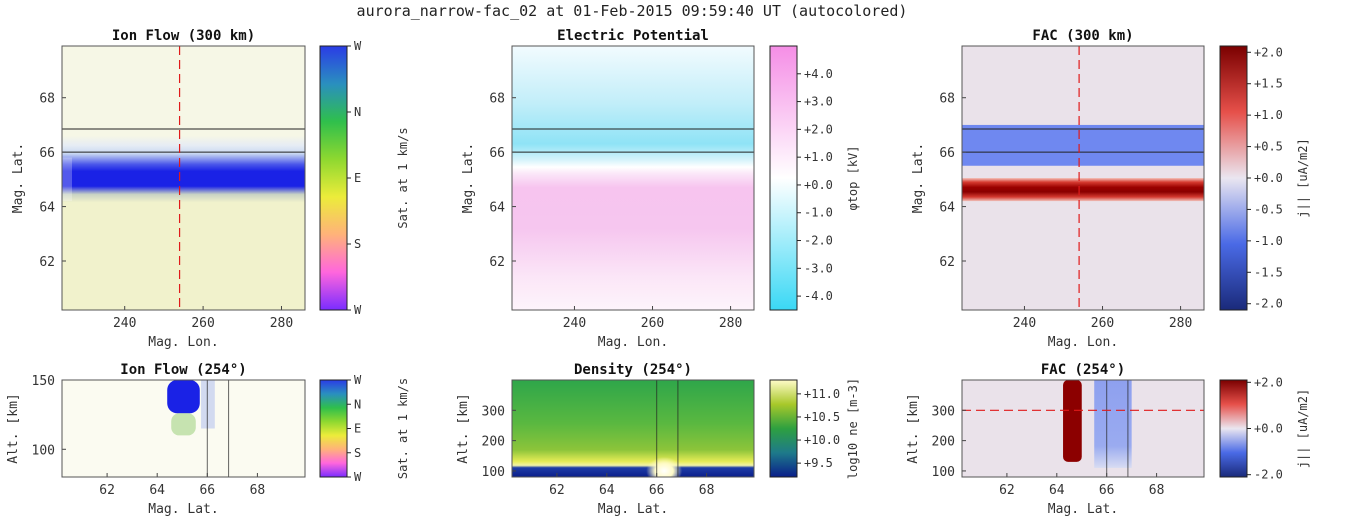 Image resolution: width=1350 pixels, height=525 pixels. Describe the element at coordinates (183, 36) in the screenshot. I see `panel-title: Ion Flow (300 km)` at that location.